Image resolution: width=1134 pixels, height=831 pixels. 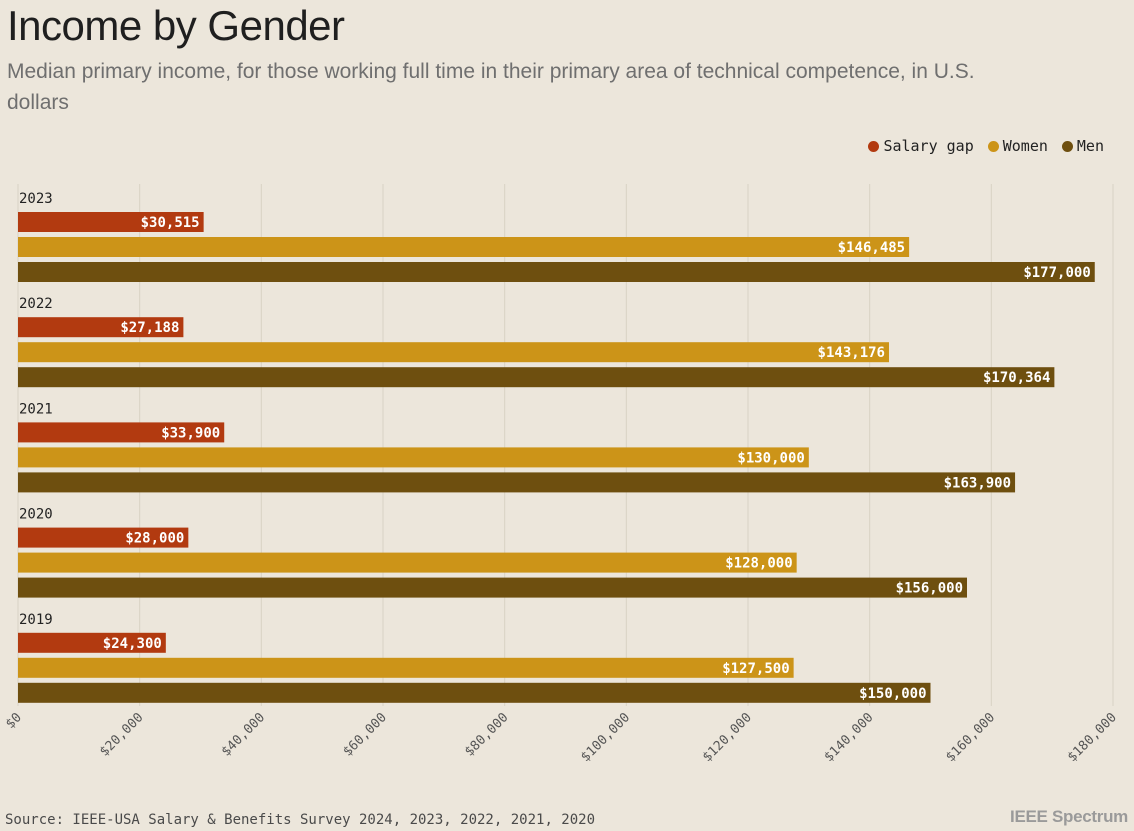 What do you see at coordinates (851, 353) in the screenshot?
I see `data-label-women-2022: $143,176` at bounding box center [851, 353].